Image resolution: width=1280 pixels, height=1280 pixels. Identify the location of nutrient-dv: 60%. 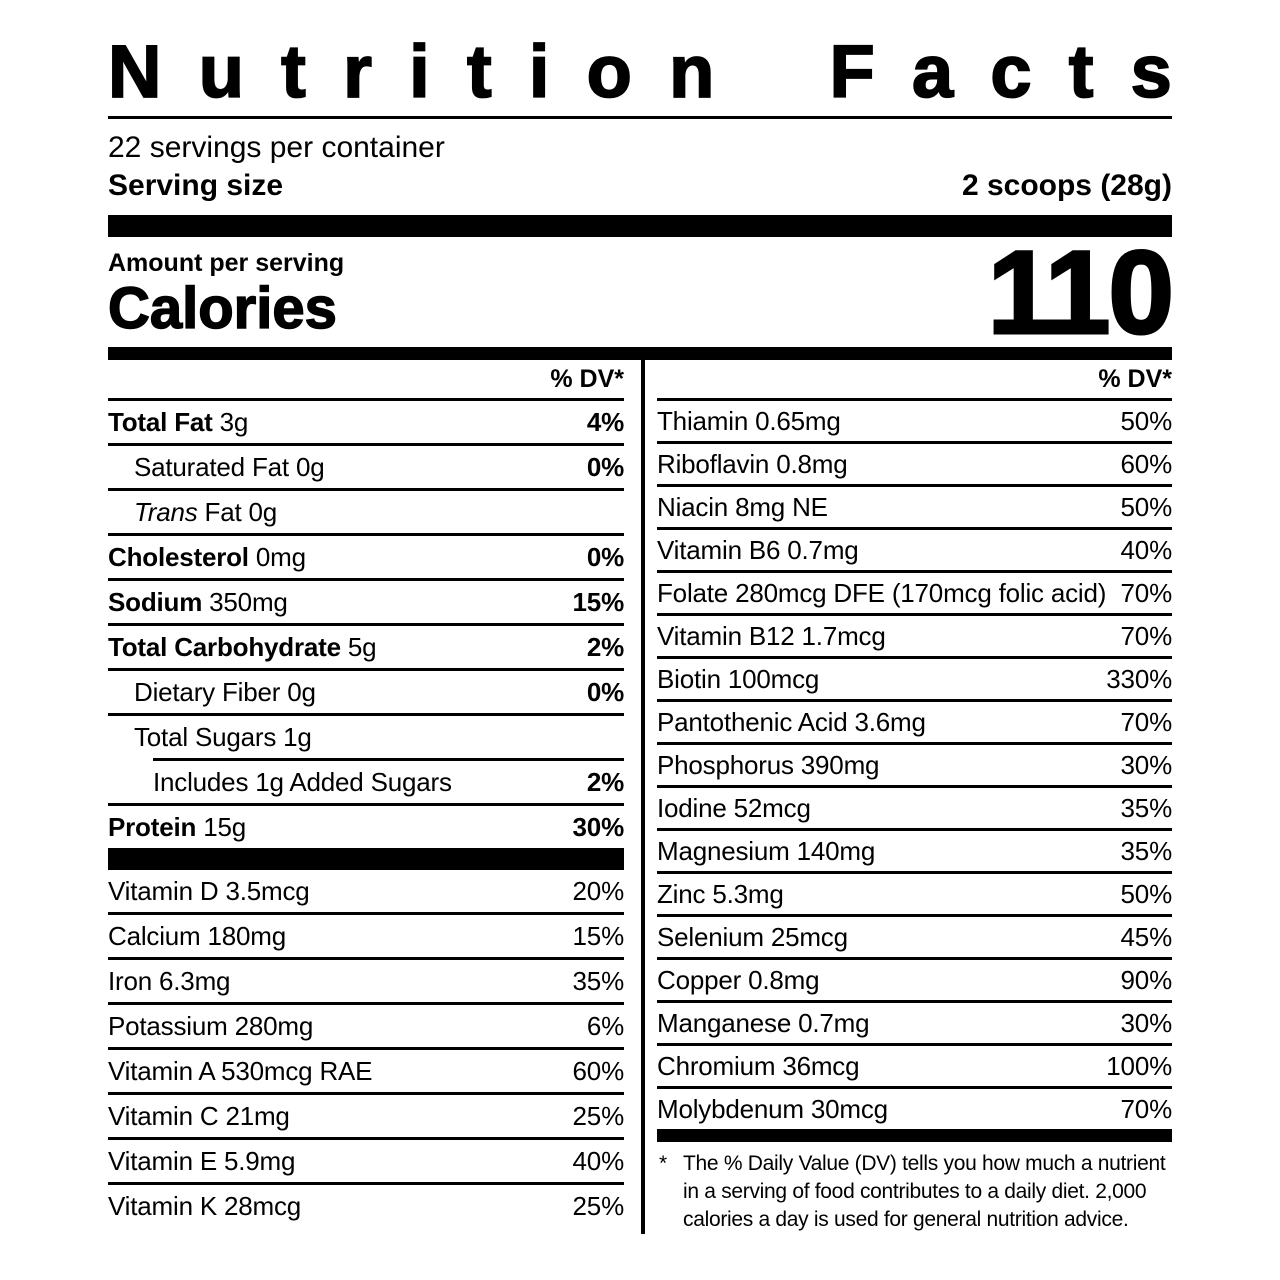
(598, 1071).